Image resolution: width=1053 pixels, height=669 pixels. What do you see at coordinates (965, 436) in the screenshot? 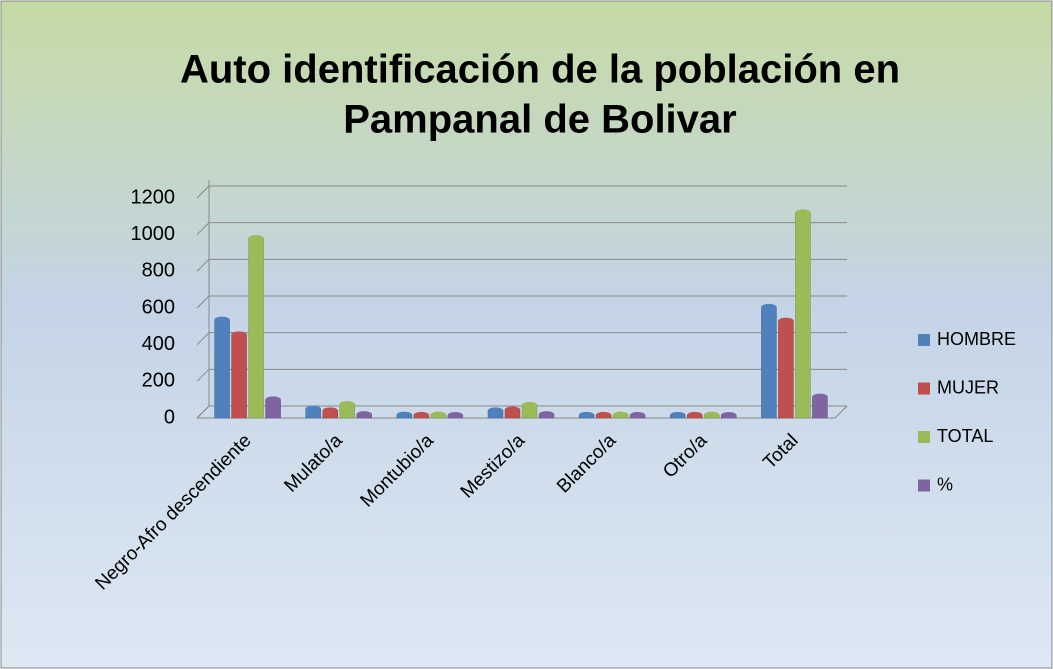
I see `legend-label: TOTAL` at bounding box center [965, 436].